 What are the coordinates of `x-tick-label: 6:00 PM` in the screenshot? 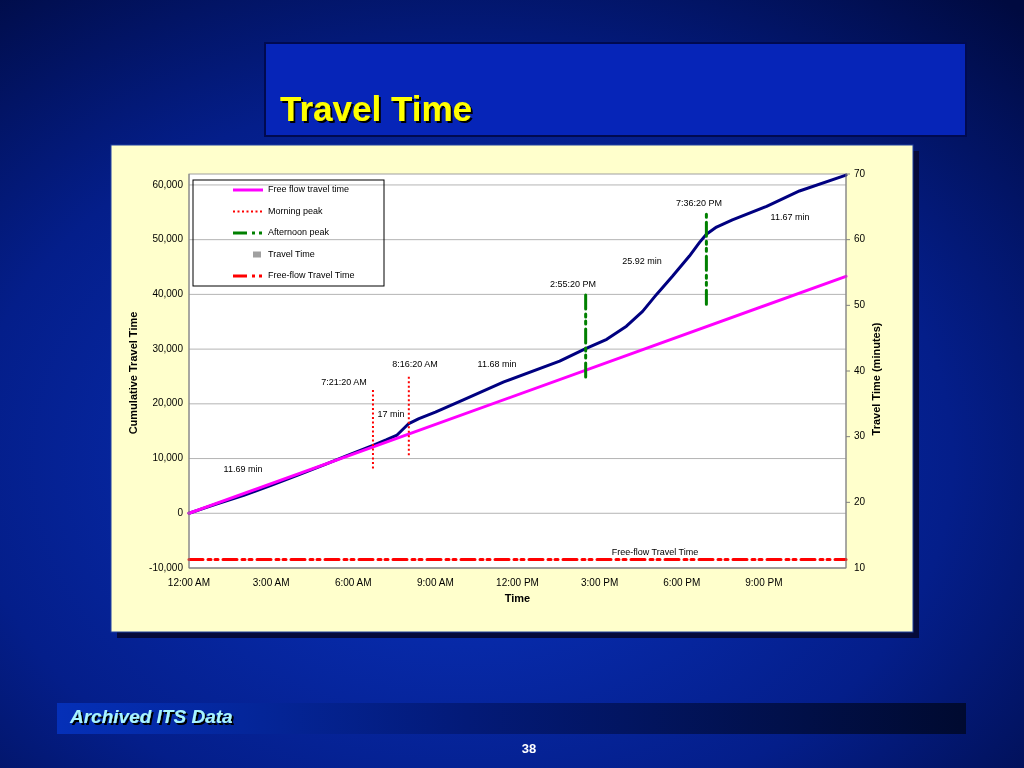 It's located at (682, 582).